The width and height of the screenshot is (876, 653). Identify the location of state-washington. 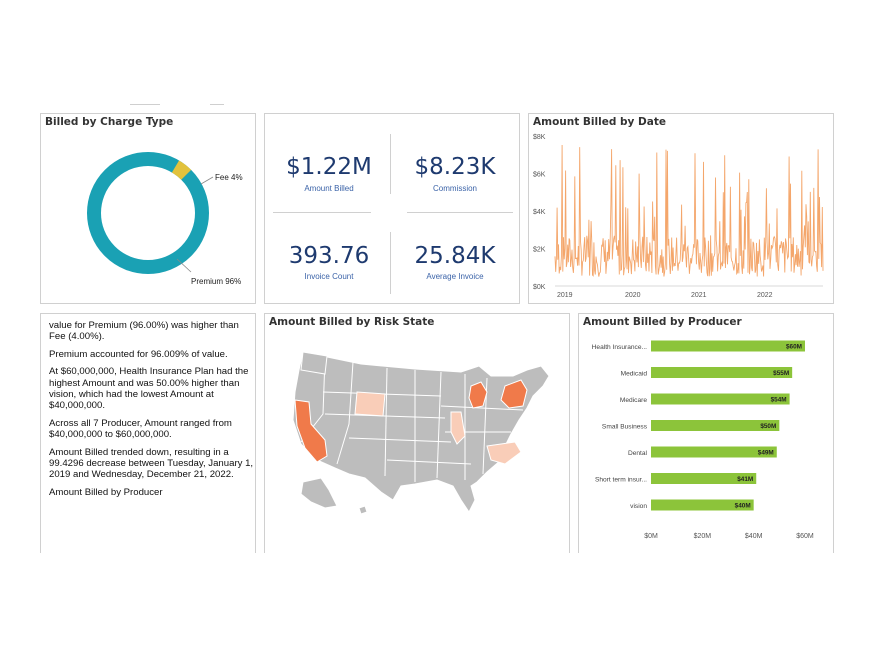
(314, 363).